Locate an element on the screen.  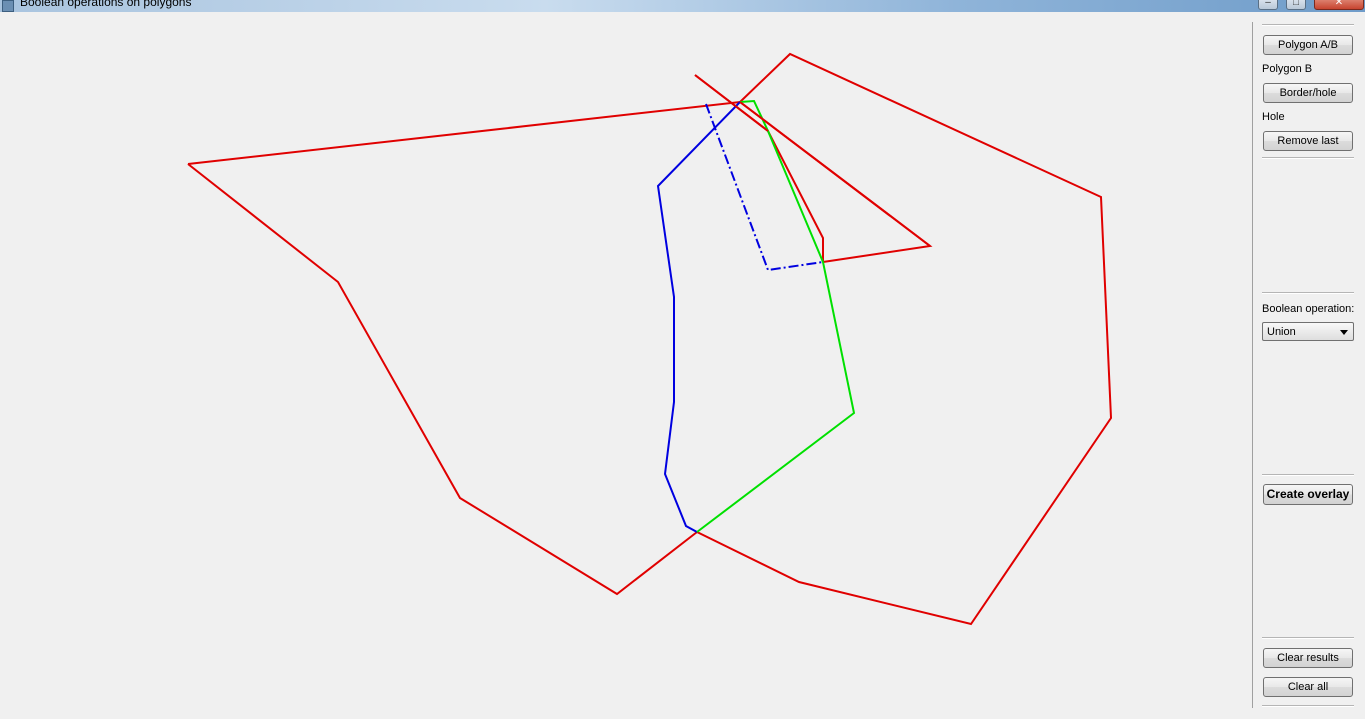
border-hole-status-label: Hole is located at coordinates (1273, 117).